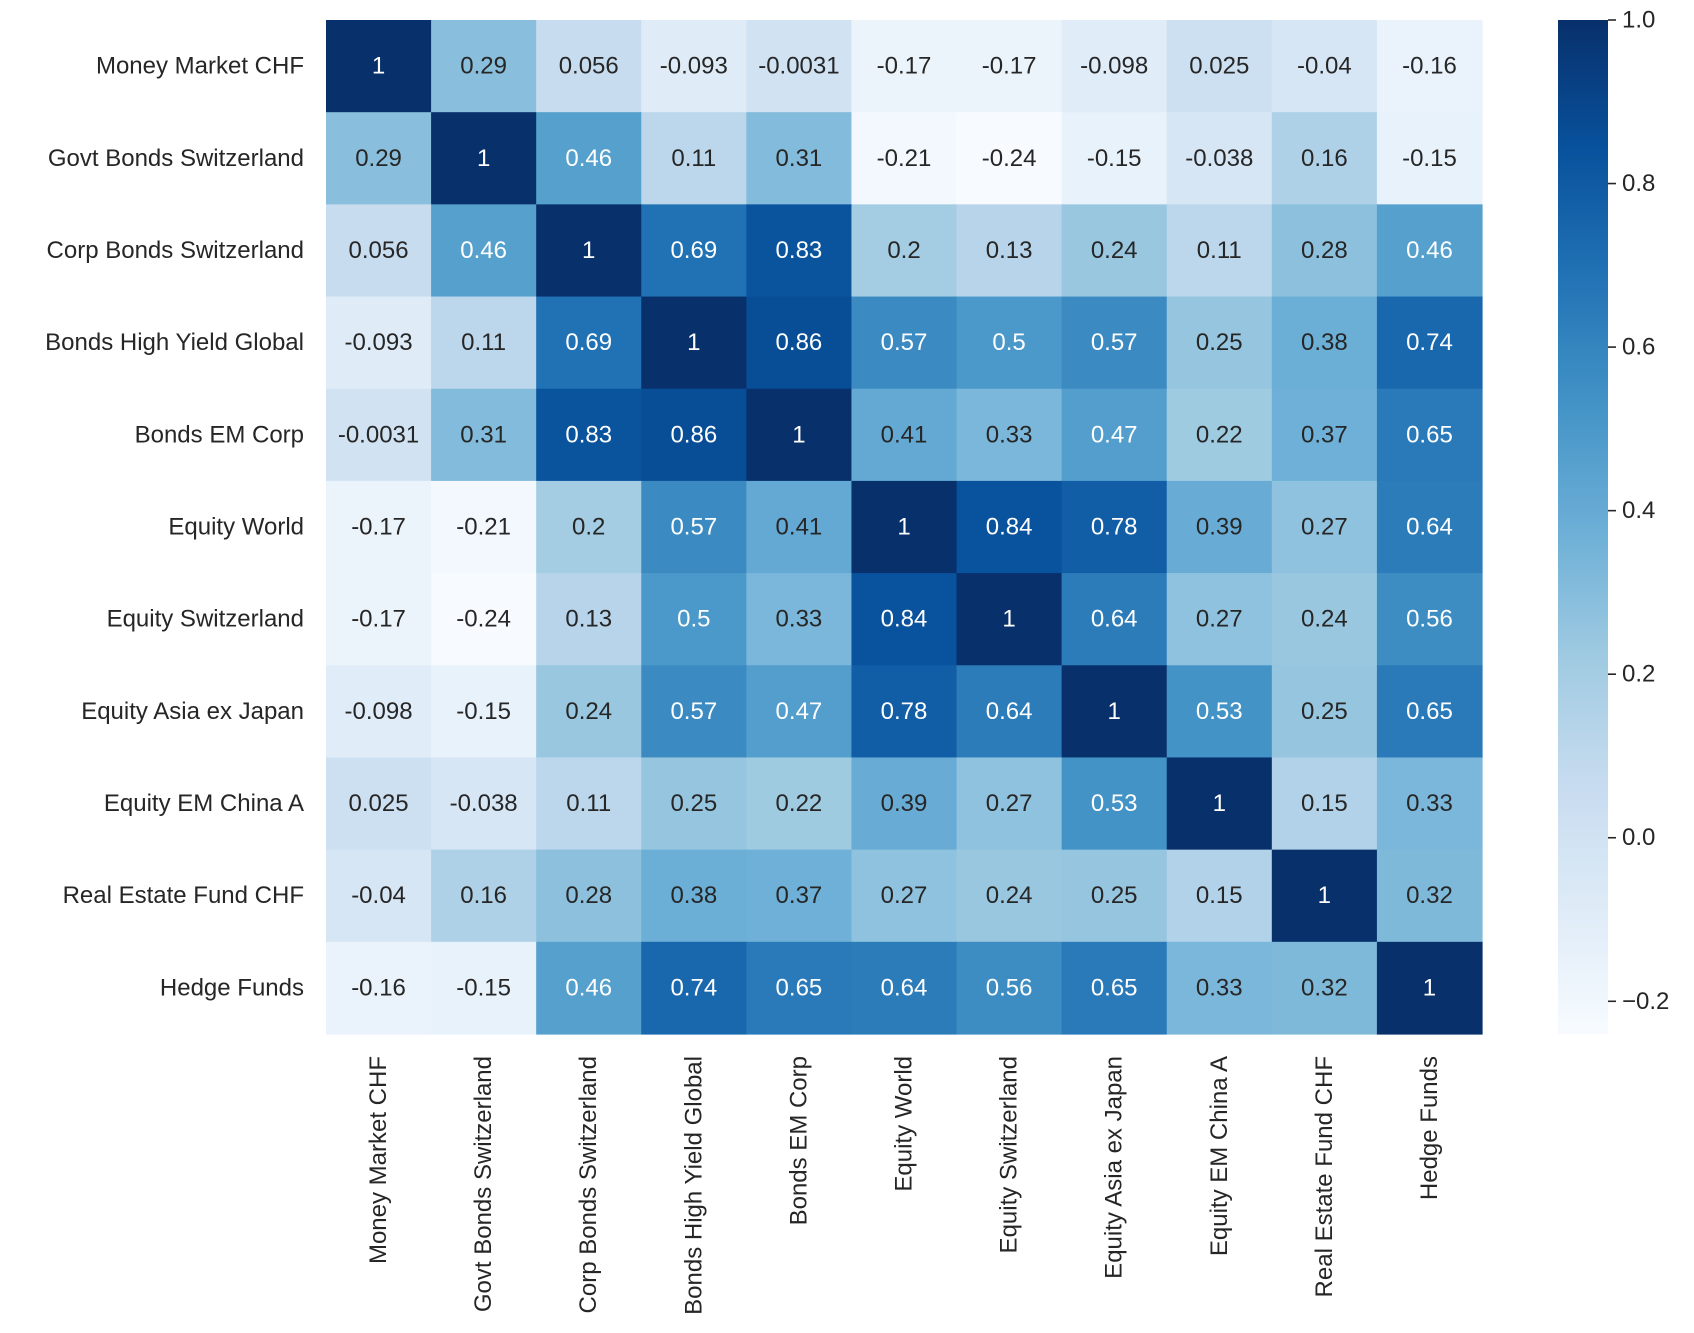 The width and height of the screenshot is (1694, 1333). Describe the element at coordinates (1324, 434) in the screenshot. I see `cell-annotation-4-9: 0.37` at that location.